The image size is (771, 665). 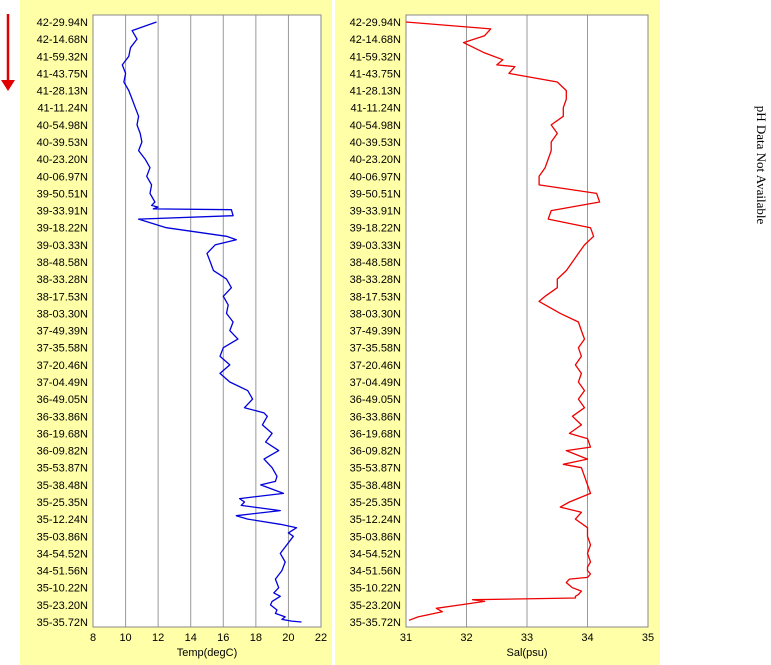 What do you see at coordinates (375, 332) in the screenshot?
I see `sal-y-tick-label: 37-49.39N` at bounding box center [375, 332].